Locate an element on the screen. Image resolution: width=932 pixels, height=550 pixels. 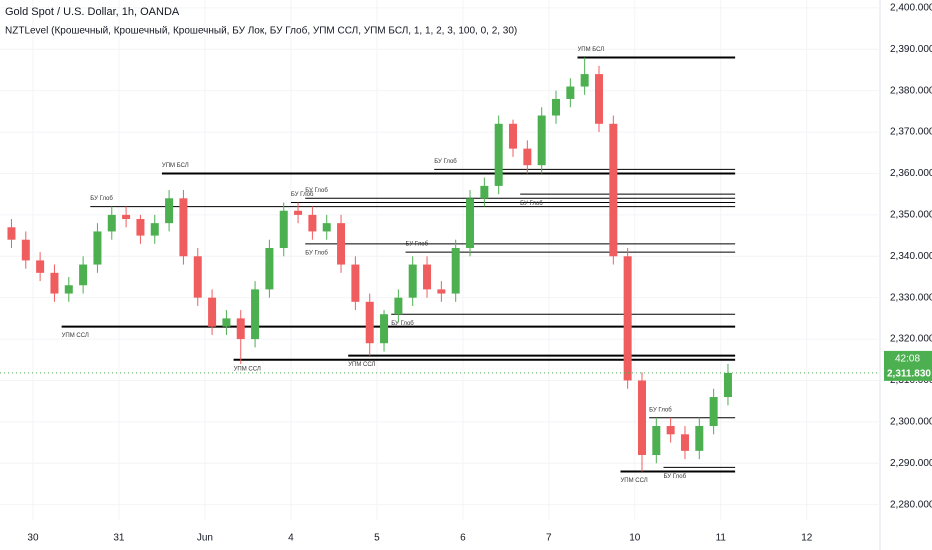
y-tick-label: 2,390.000 is located at coordinates (911, 49).